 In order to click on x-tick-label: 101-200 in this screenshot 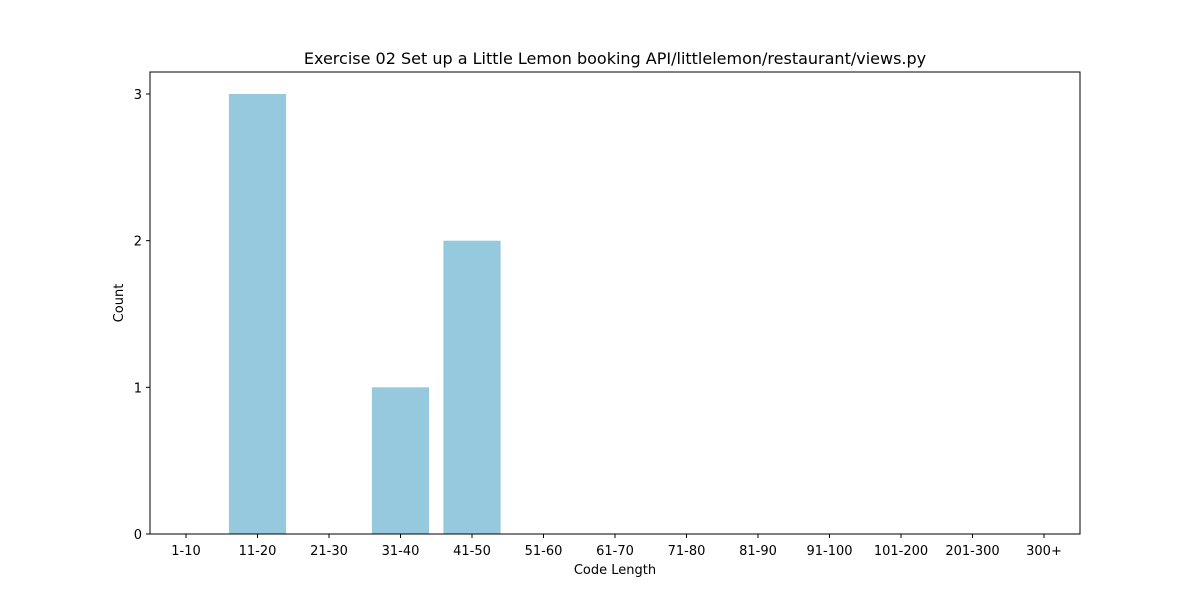, I will do `click(901, 551)`.